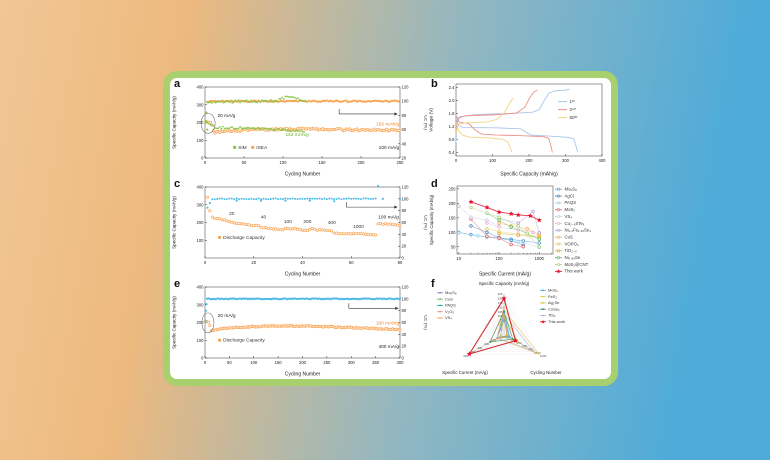 This screenshot has width=770, height=460. Describe the element at coordinates (452, 152) in the screenshot. I see `svg-text: 0.4` at that location.